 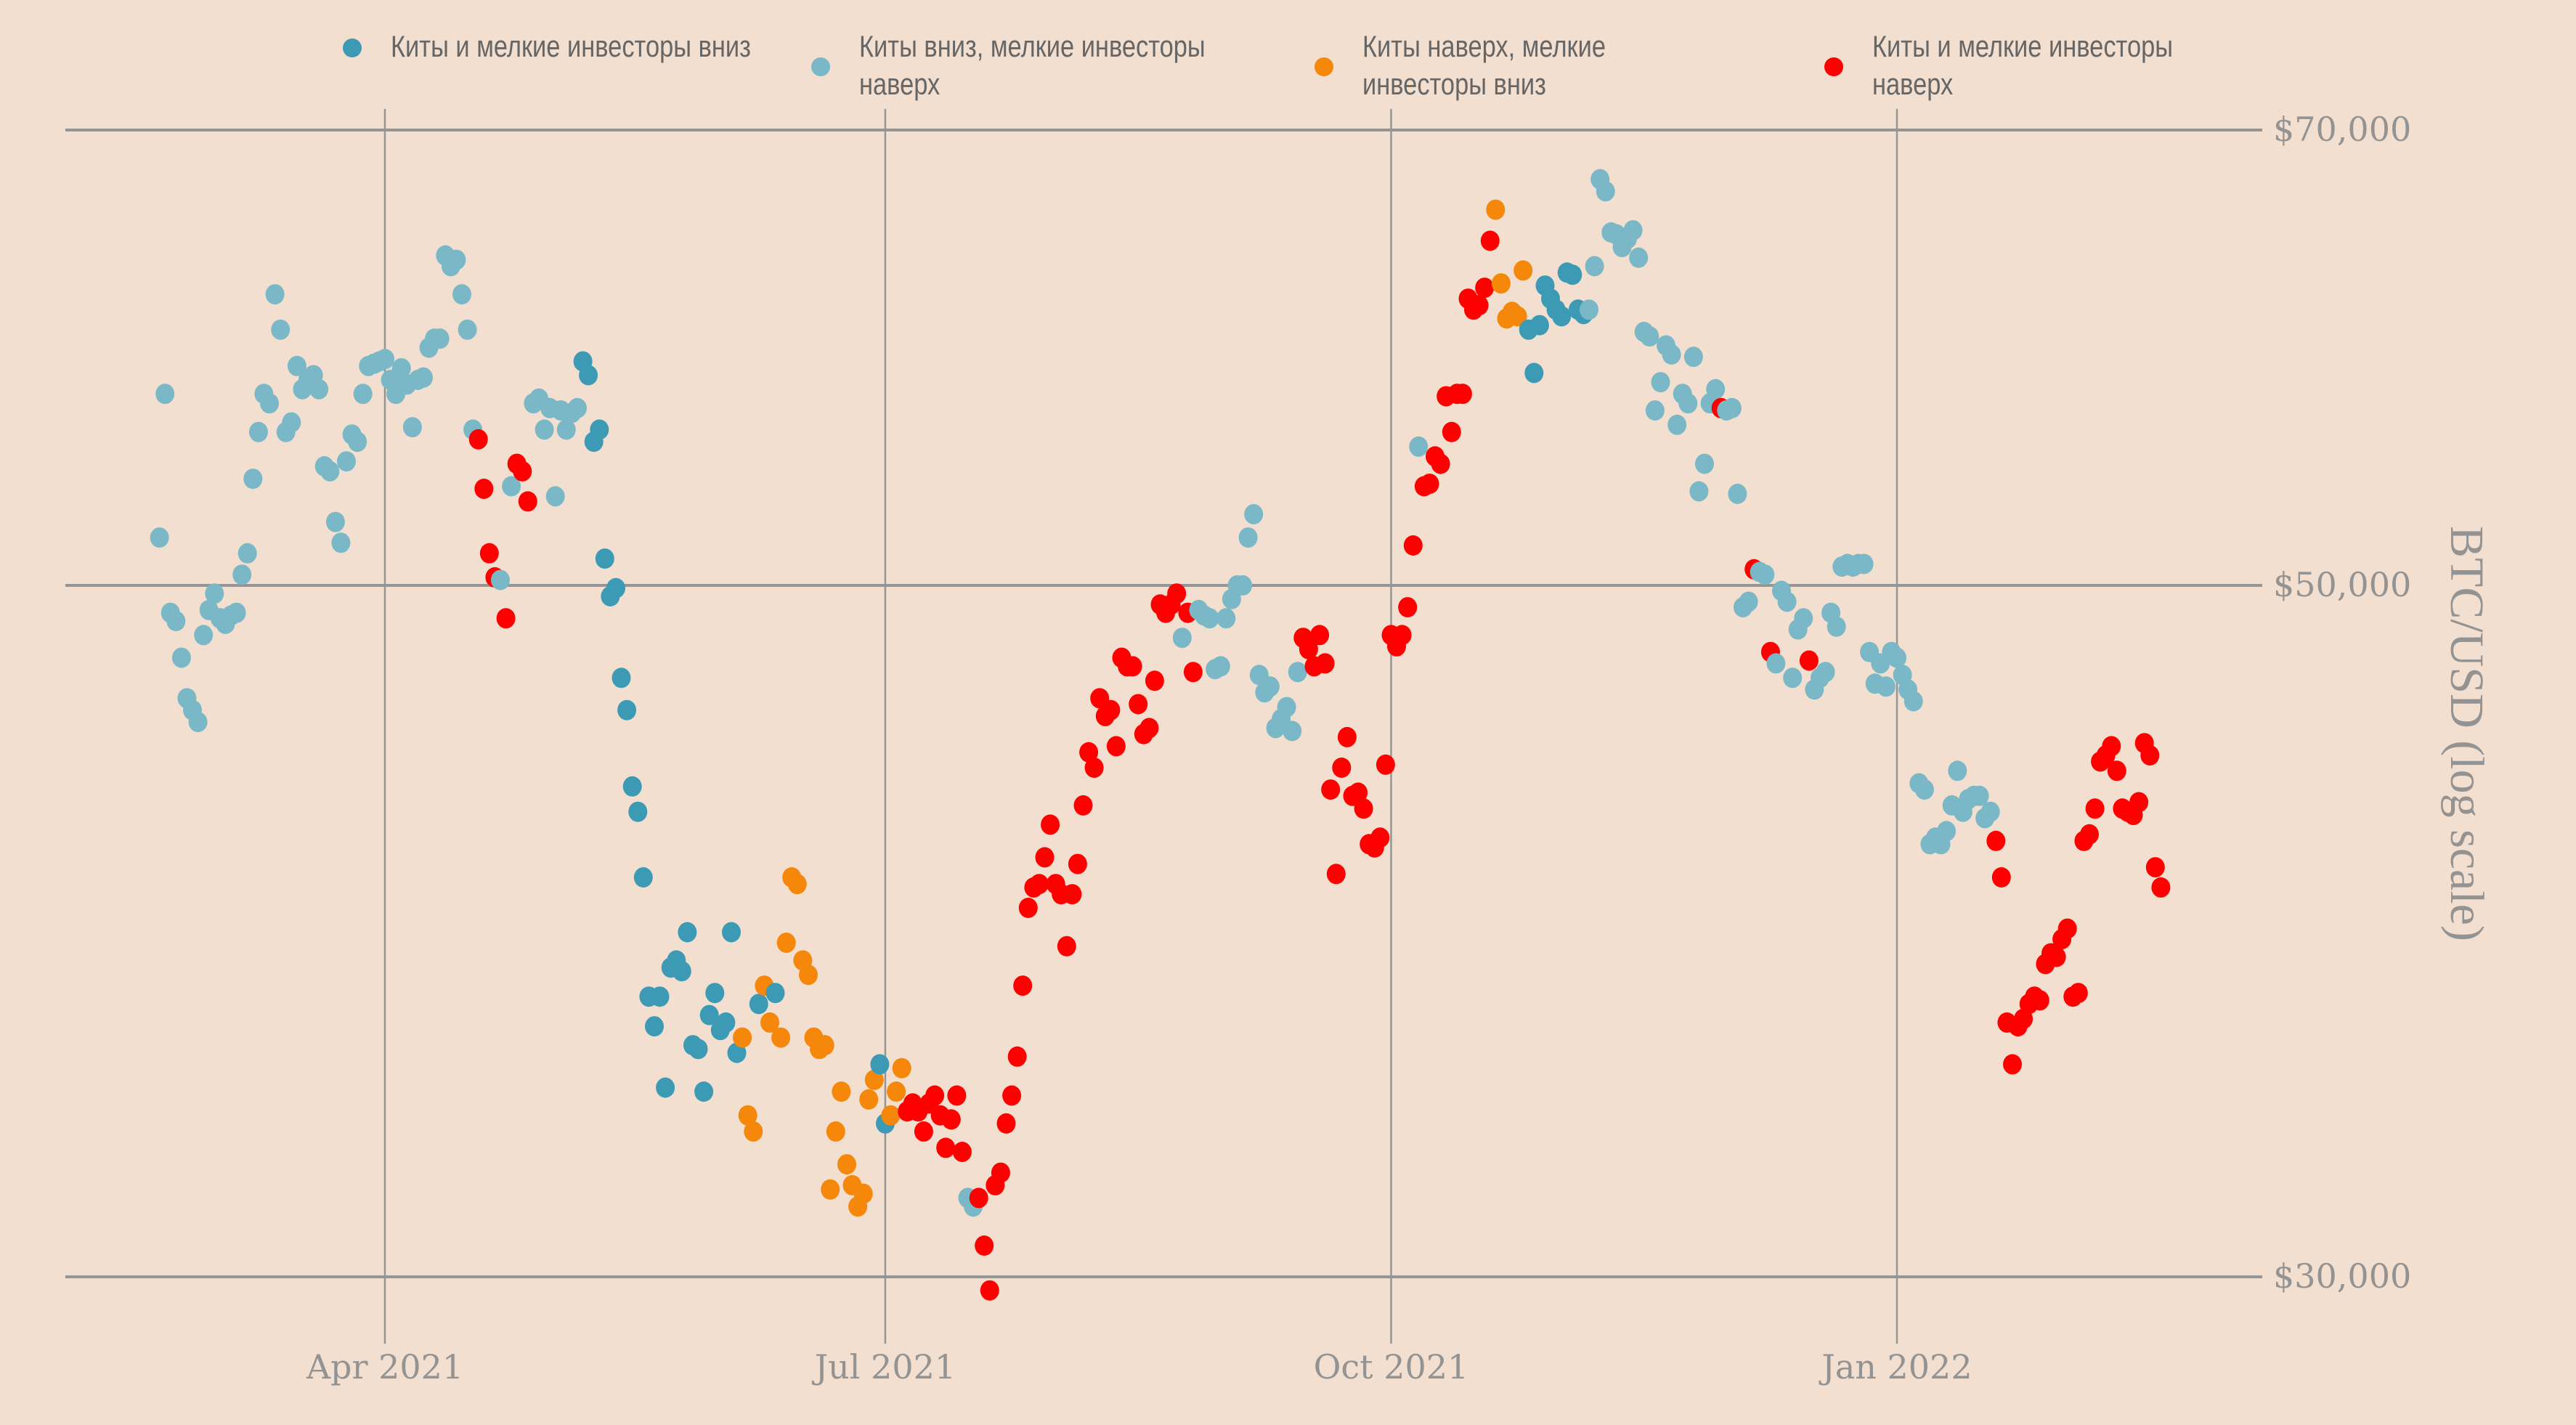 What do you see at coordinates (821, 66) in the screenshot?
I see `legend-dot-whales-down-small-up` at bounding box center [821, 66].